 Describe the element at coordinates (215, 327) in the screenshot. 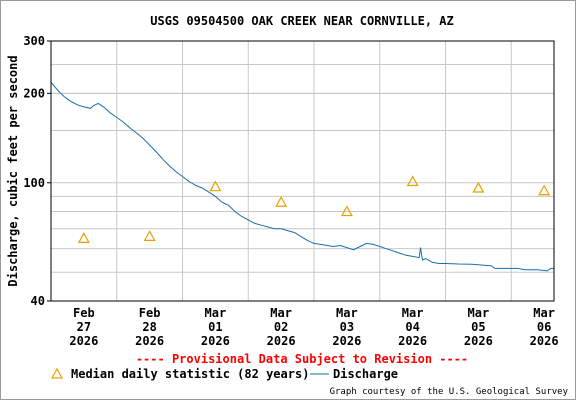

I see `x-tick-label: 01` at that location.